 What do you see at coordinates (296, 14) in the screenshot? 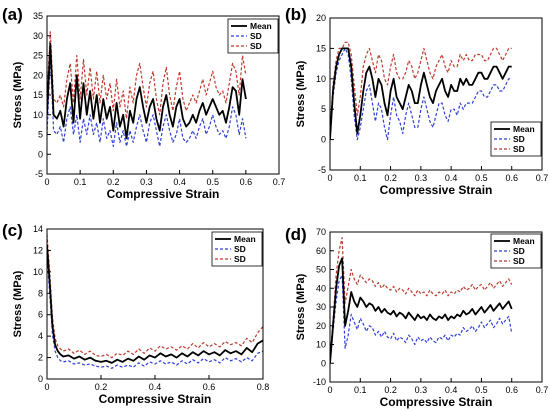
I see `panel-label: (b)` at bounding box center [296, 14].